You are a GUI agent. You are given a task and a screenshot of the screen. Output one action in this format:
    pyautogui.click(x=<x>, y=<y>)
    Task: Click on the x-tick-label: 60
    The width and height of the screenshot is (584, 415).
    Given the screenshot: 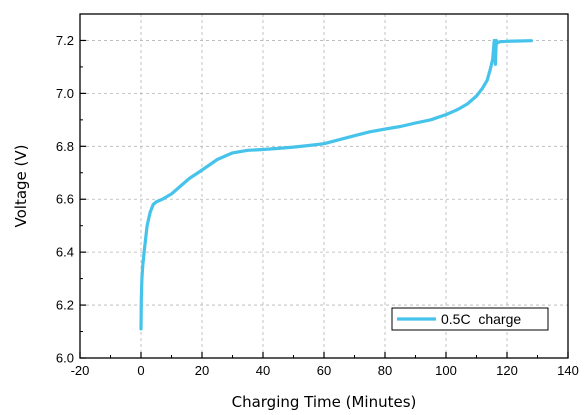 What is the action you would take?
    pyautogui.click(x=324, y=370)
    